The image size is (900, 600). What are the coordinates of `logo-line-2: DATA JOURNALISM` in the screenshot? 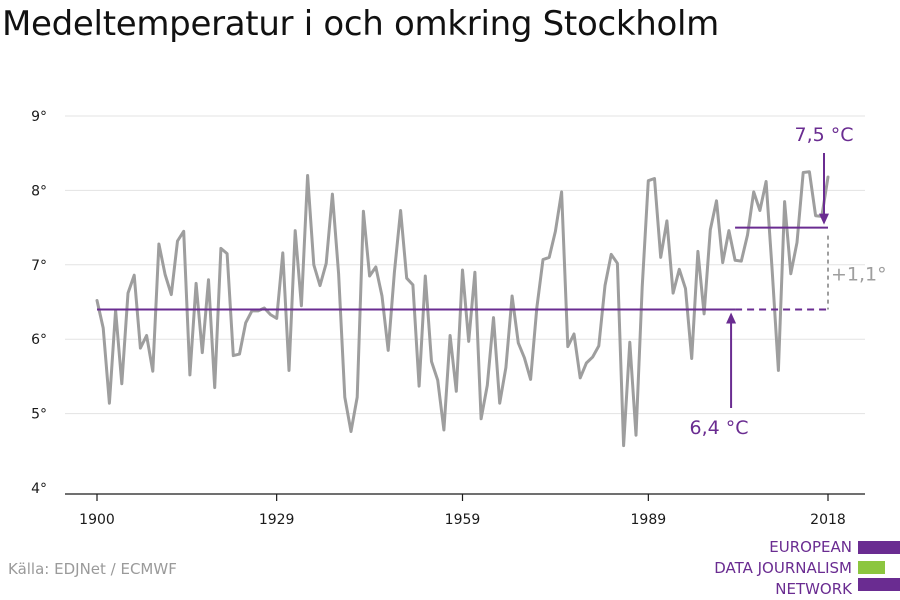 It's located at (783, 568).